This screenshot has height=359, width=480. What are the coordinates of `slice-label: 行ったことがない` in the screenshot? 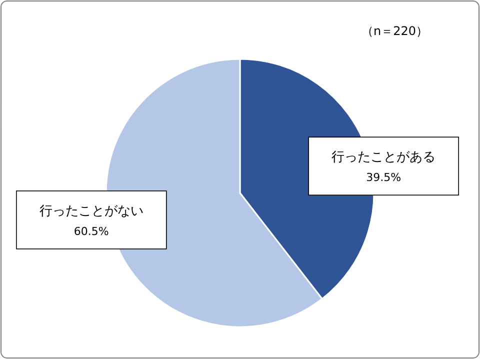 It's located at (91, 211).